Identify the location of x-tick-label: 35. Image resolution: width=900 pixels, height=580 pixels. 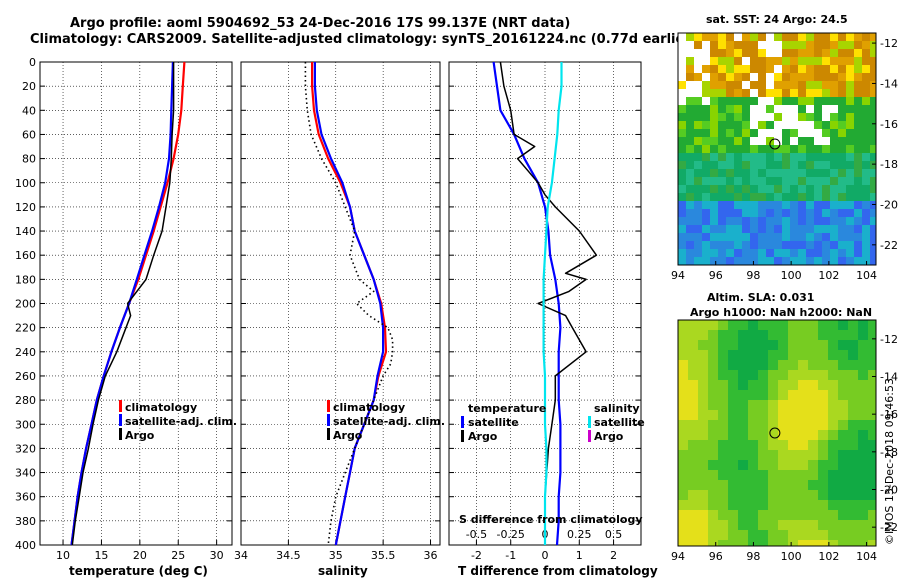
(336, 555).